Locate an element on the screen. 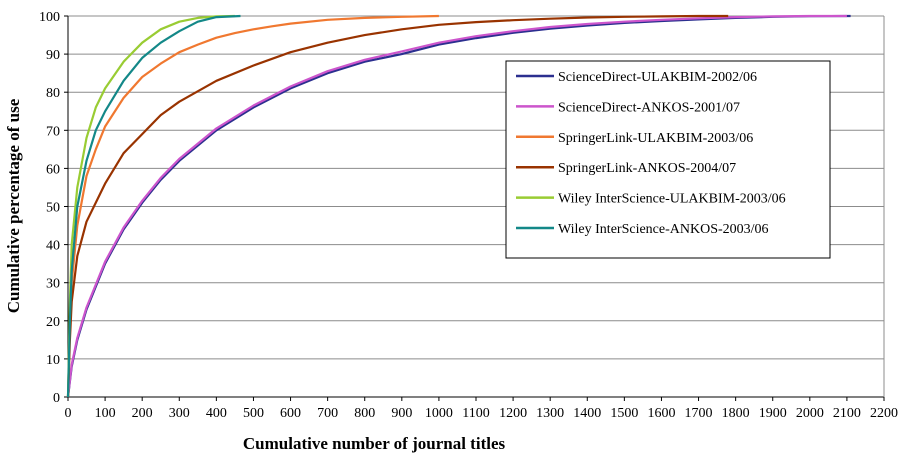  x-tick-label: 600 is located at coordinates (290, 413).